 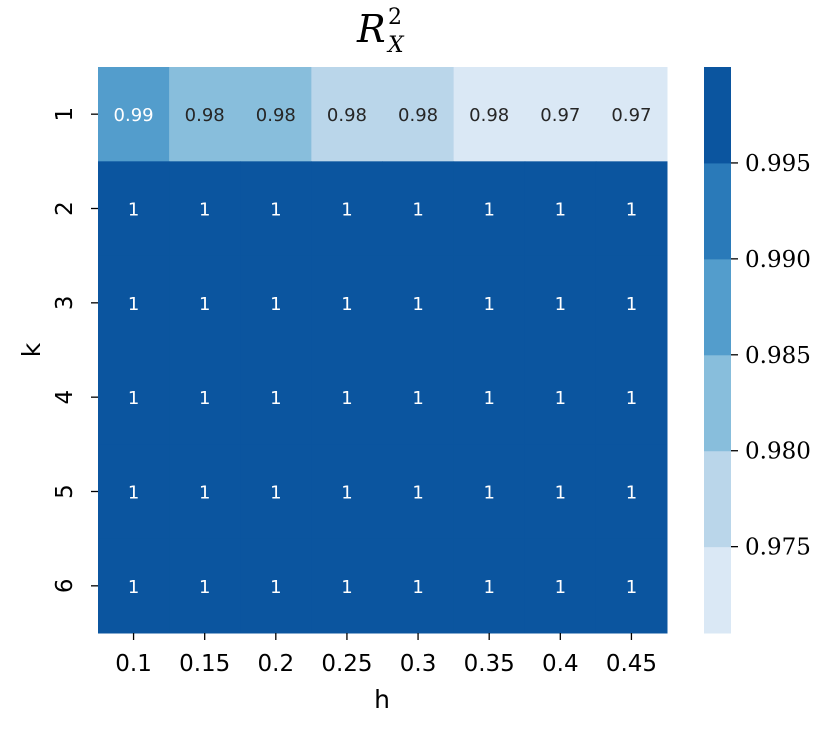 I want to click on x-tick-label: 0.1, so click(x=133, y=664).